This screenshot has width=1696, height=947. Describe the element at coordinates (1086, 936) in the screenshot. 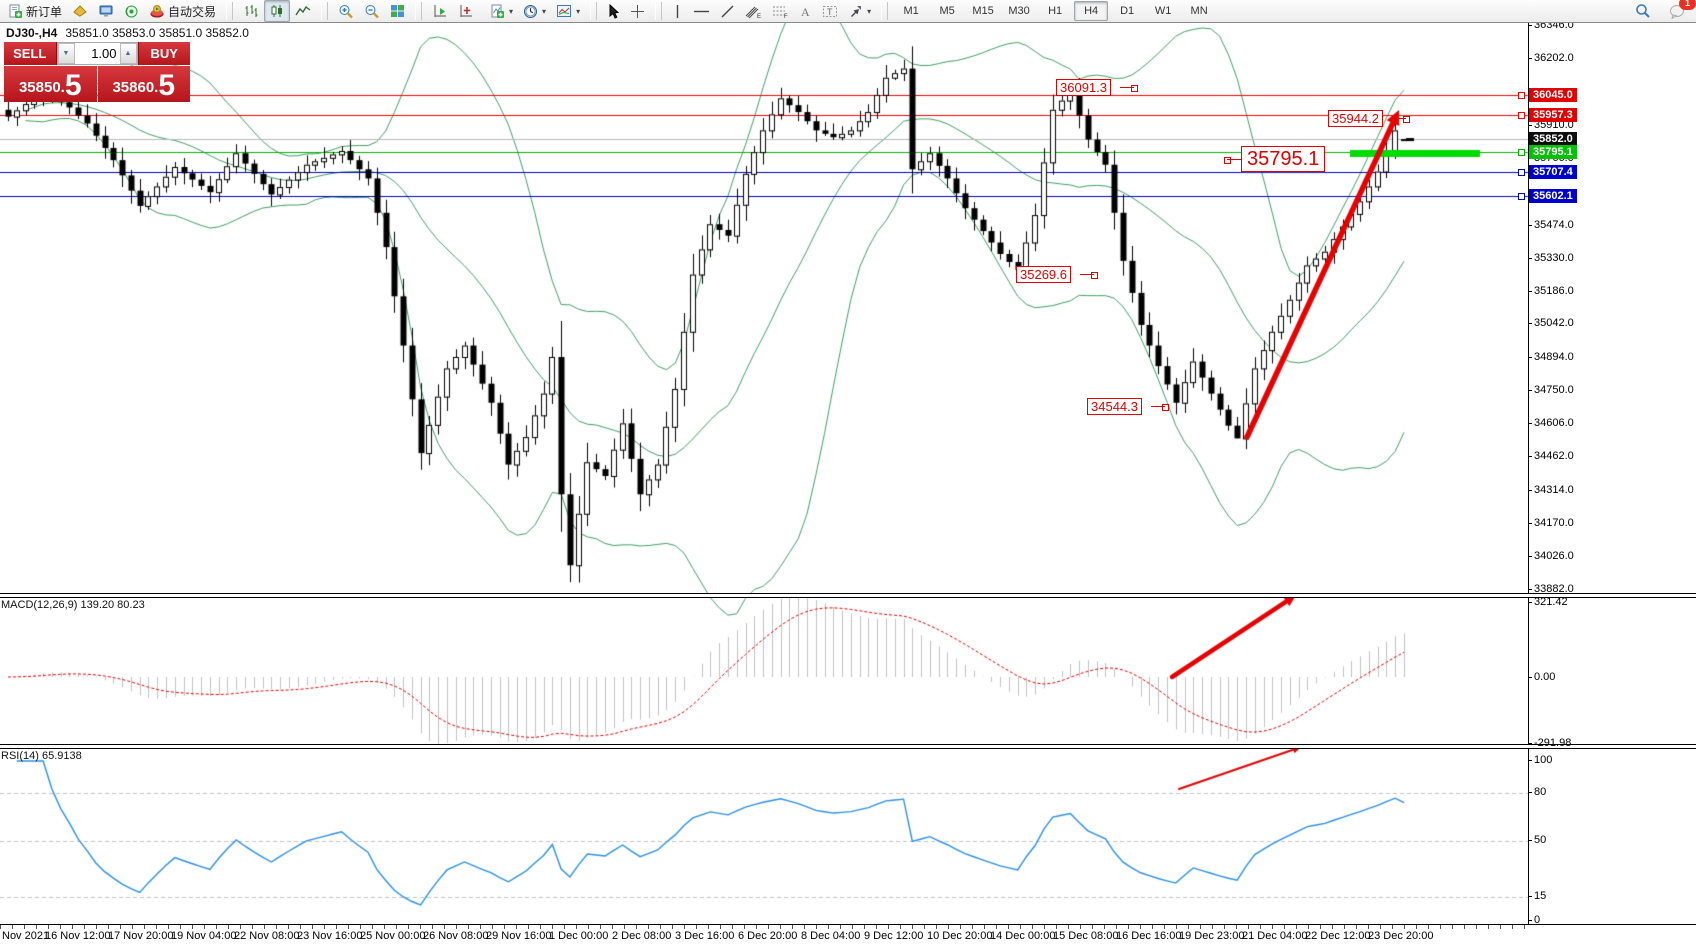

I see `time-label-17: 15 Dec 08:00` at that location.